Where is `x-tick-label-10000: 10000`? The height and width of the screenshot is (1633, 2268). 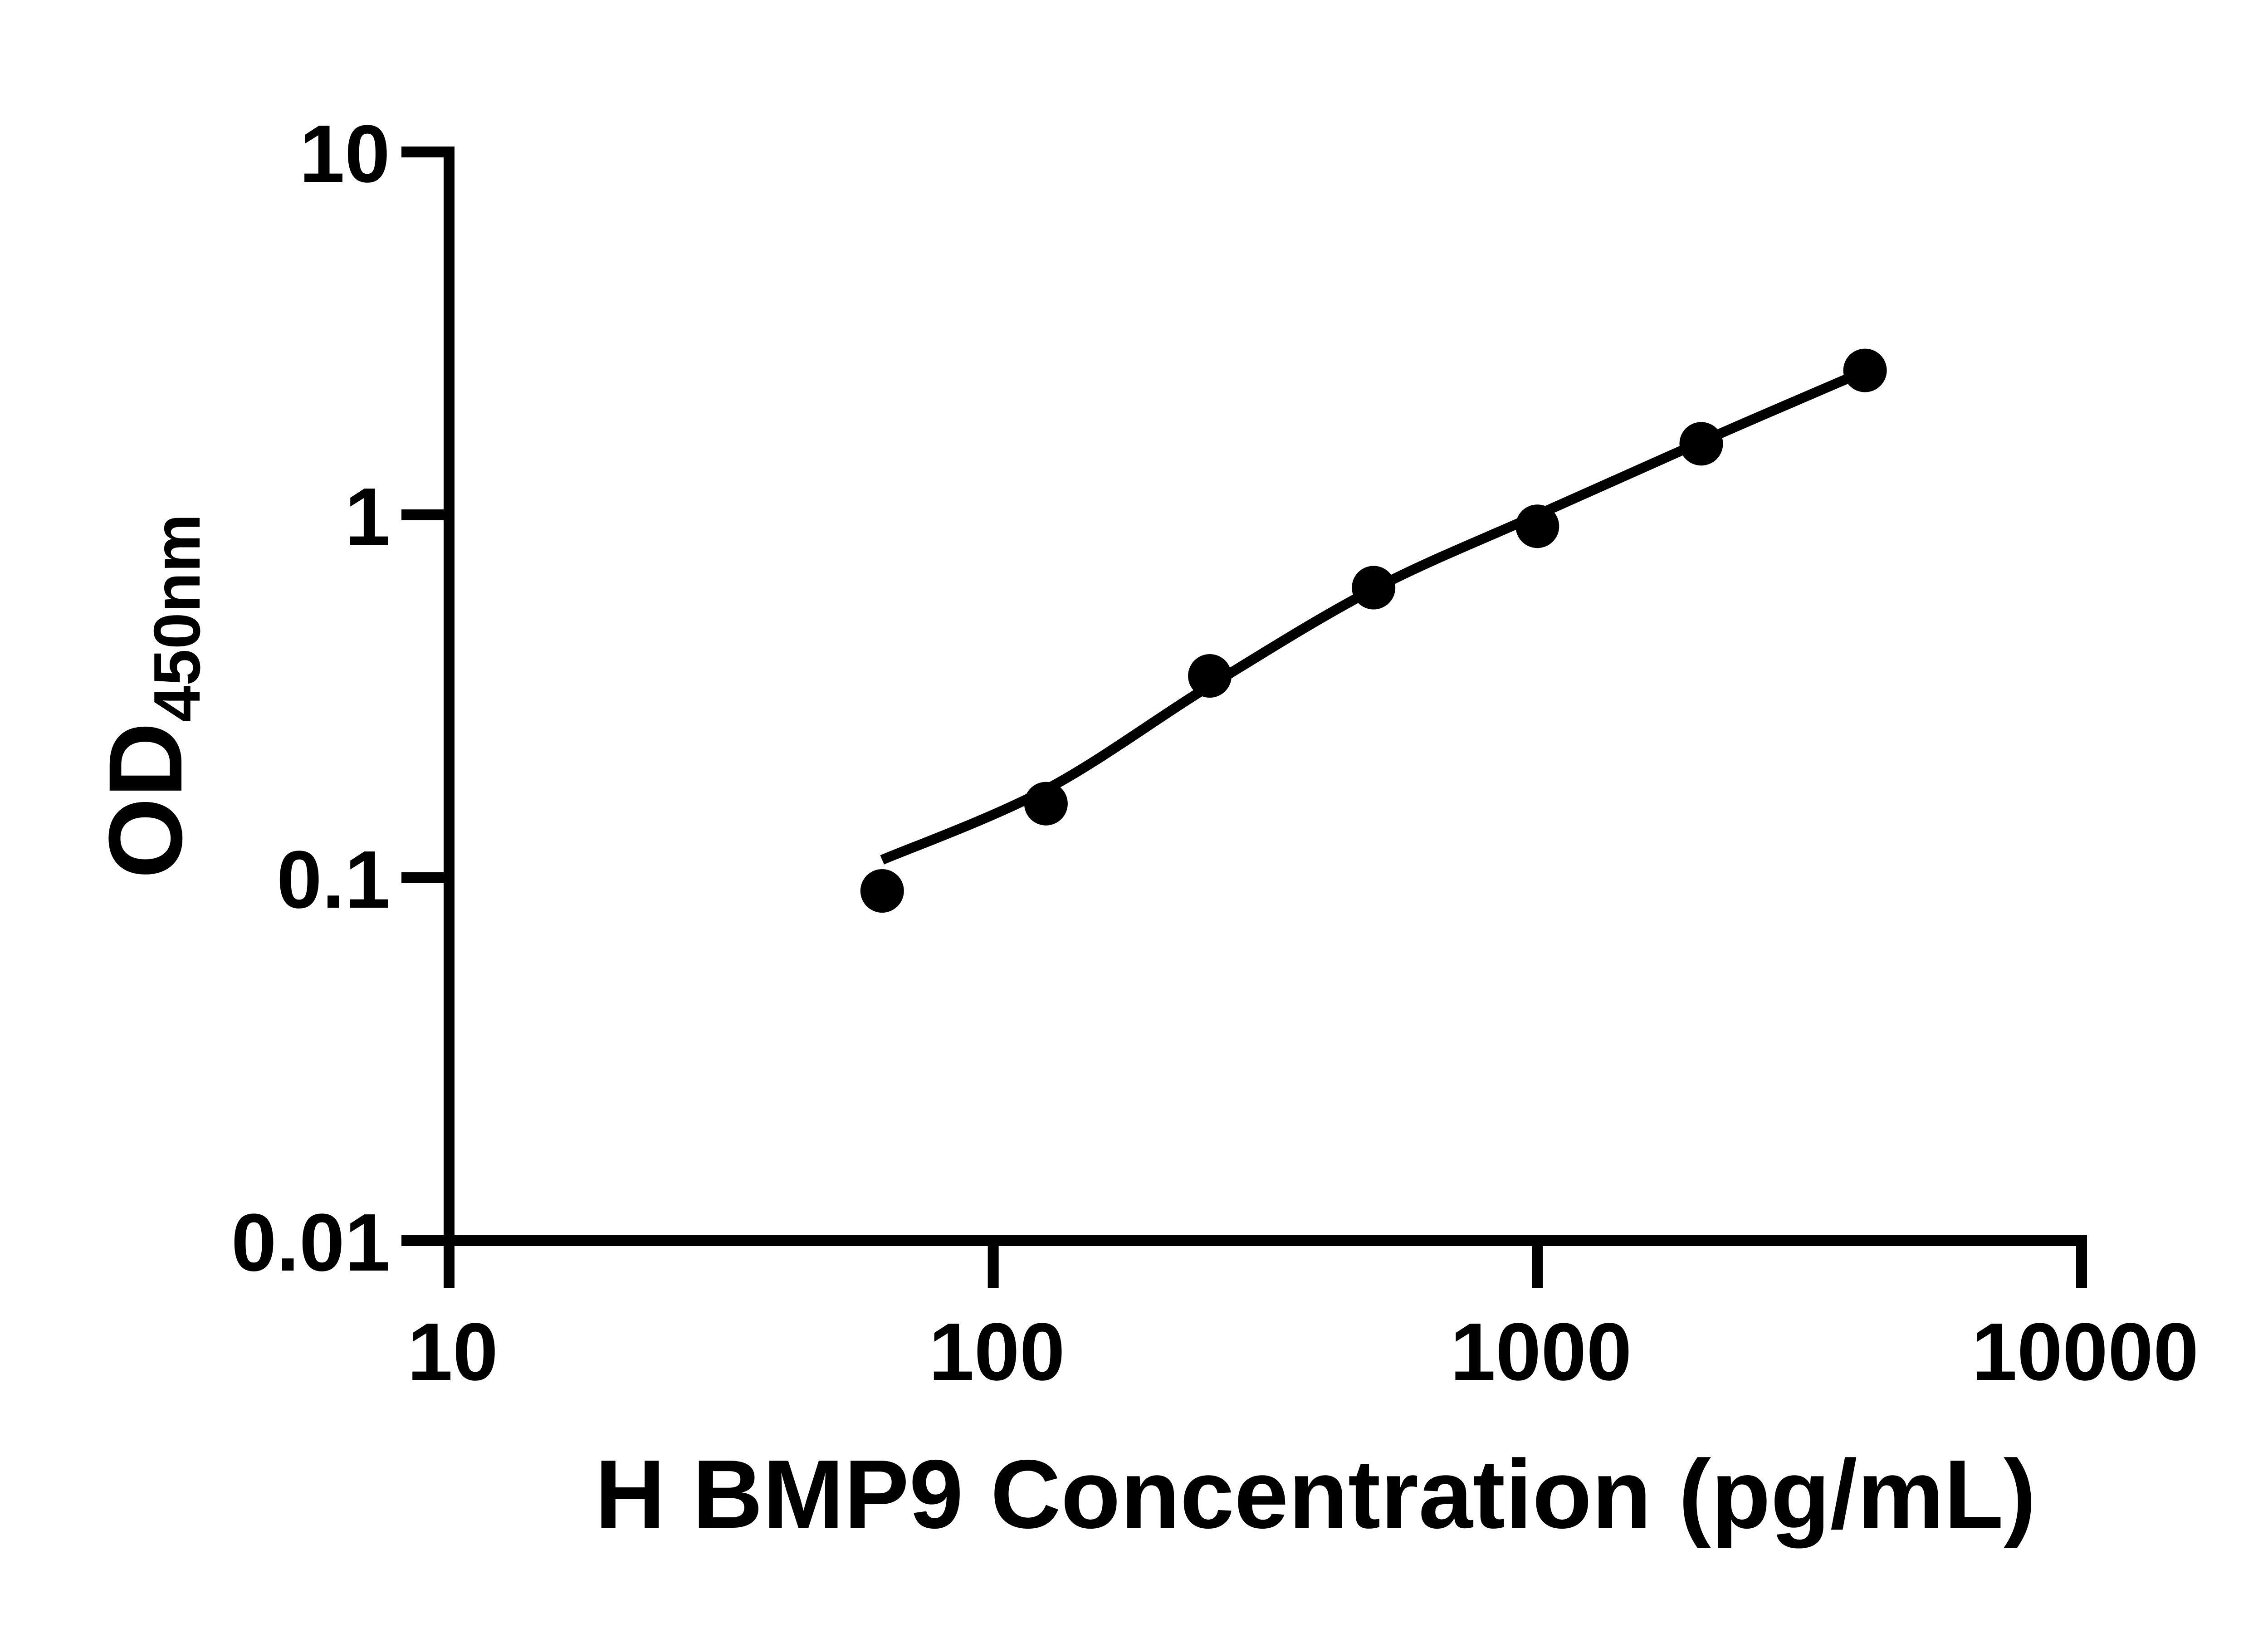
x-tick-label-10000: 10000 is located at coordinates (2086, 1352).